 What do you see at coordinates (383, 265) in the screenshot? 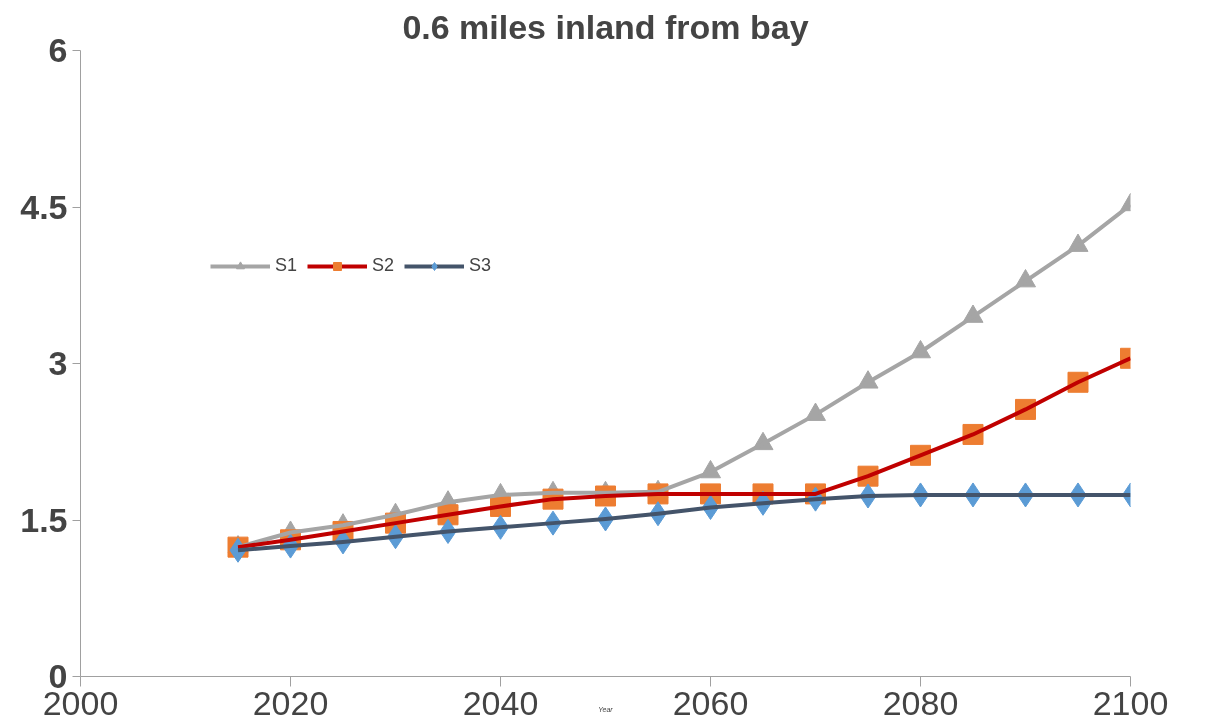
I see `legend-label: S2` at bounding box center [383, 265].